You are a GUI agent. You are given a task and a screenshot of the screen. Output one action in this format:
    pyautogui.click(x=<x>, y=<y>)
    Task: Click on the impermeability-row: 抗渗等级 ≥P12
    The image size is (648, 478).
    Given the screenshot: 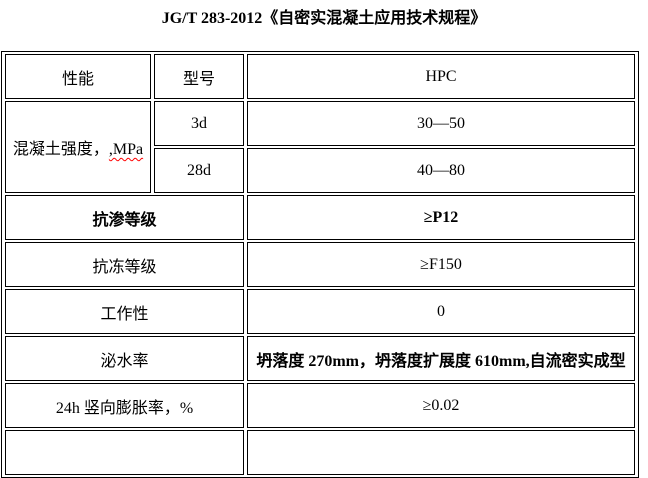 What is the action you would take?
    pyautogui.click(x=320, y=217)
    